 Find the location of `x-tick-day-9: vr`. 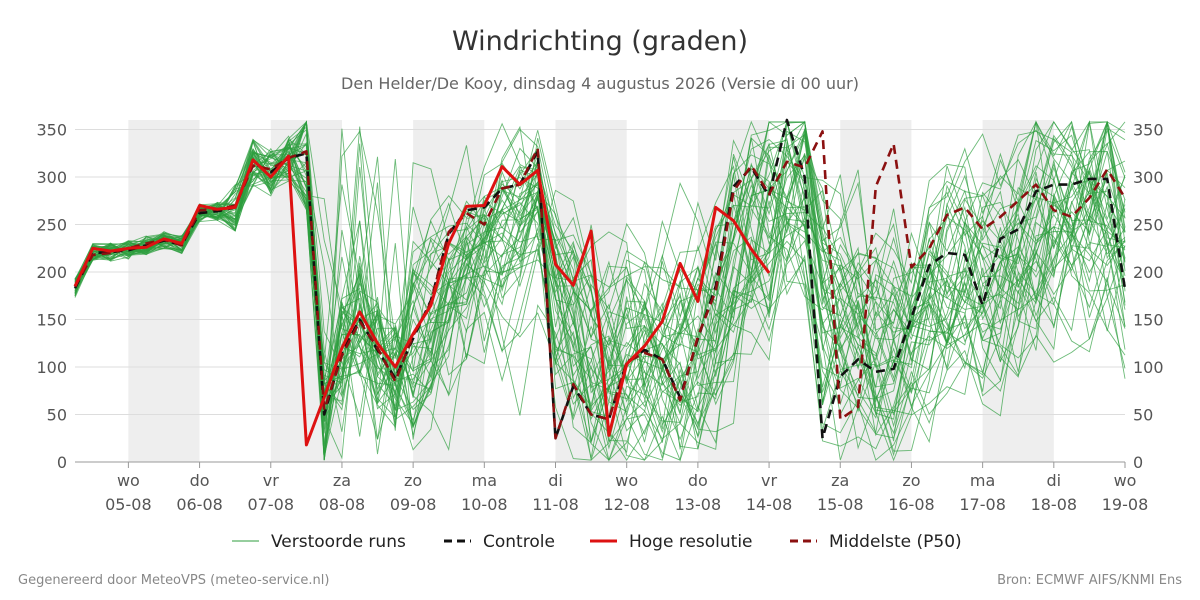

x-tick-day-9: vr is located at coordinates (769, 480).